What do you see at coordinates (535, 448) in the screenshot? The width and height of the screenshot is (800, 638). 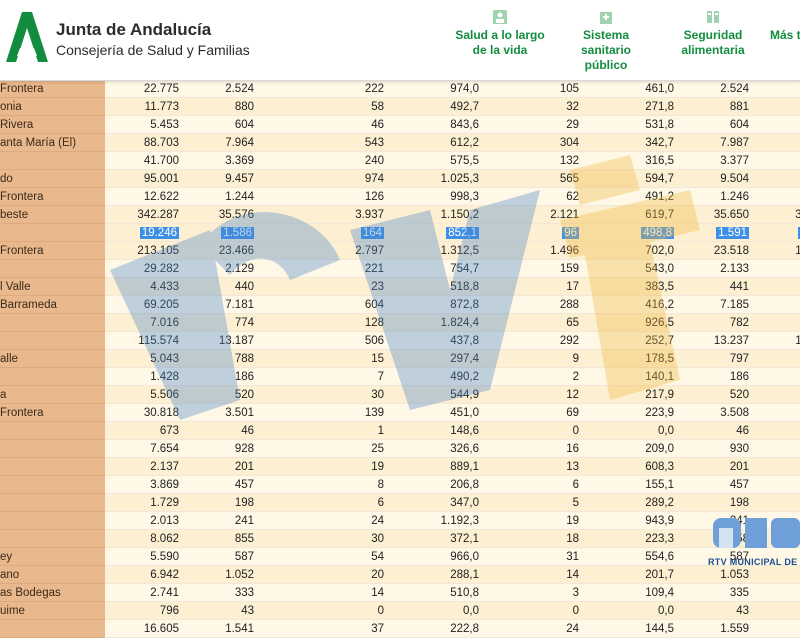 I see `table-cell-c5: 16` at bounding box center [535, 448].